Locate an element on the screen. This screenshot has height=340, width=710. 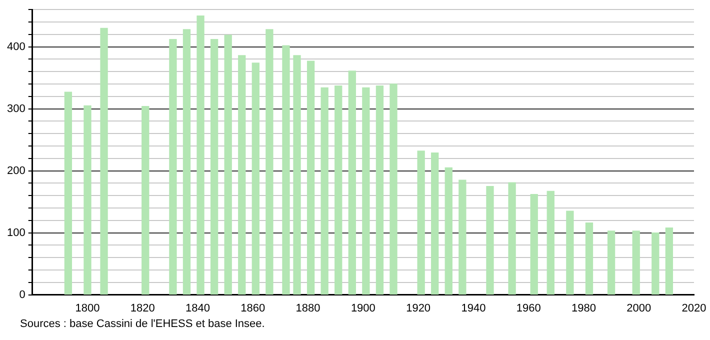
y-tick-label: 400 is located at coordinates (16, 46).